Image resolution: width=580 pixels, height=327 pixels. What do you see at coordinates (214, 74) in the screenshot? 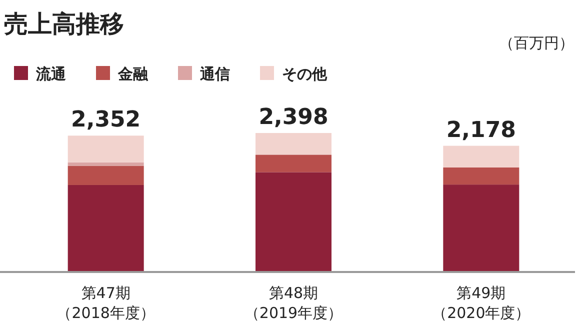
I see `legend-label: 通信` at bounding box center [214, 74].